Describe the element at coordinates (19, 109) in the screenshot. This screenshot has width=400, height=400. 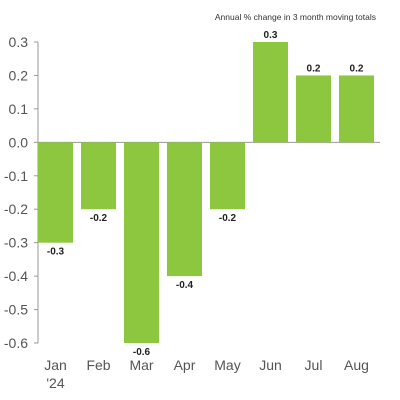
I see `y-tick-label: 0.1` at that location.